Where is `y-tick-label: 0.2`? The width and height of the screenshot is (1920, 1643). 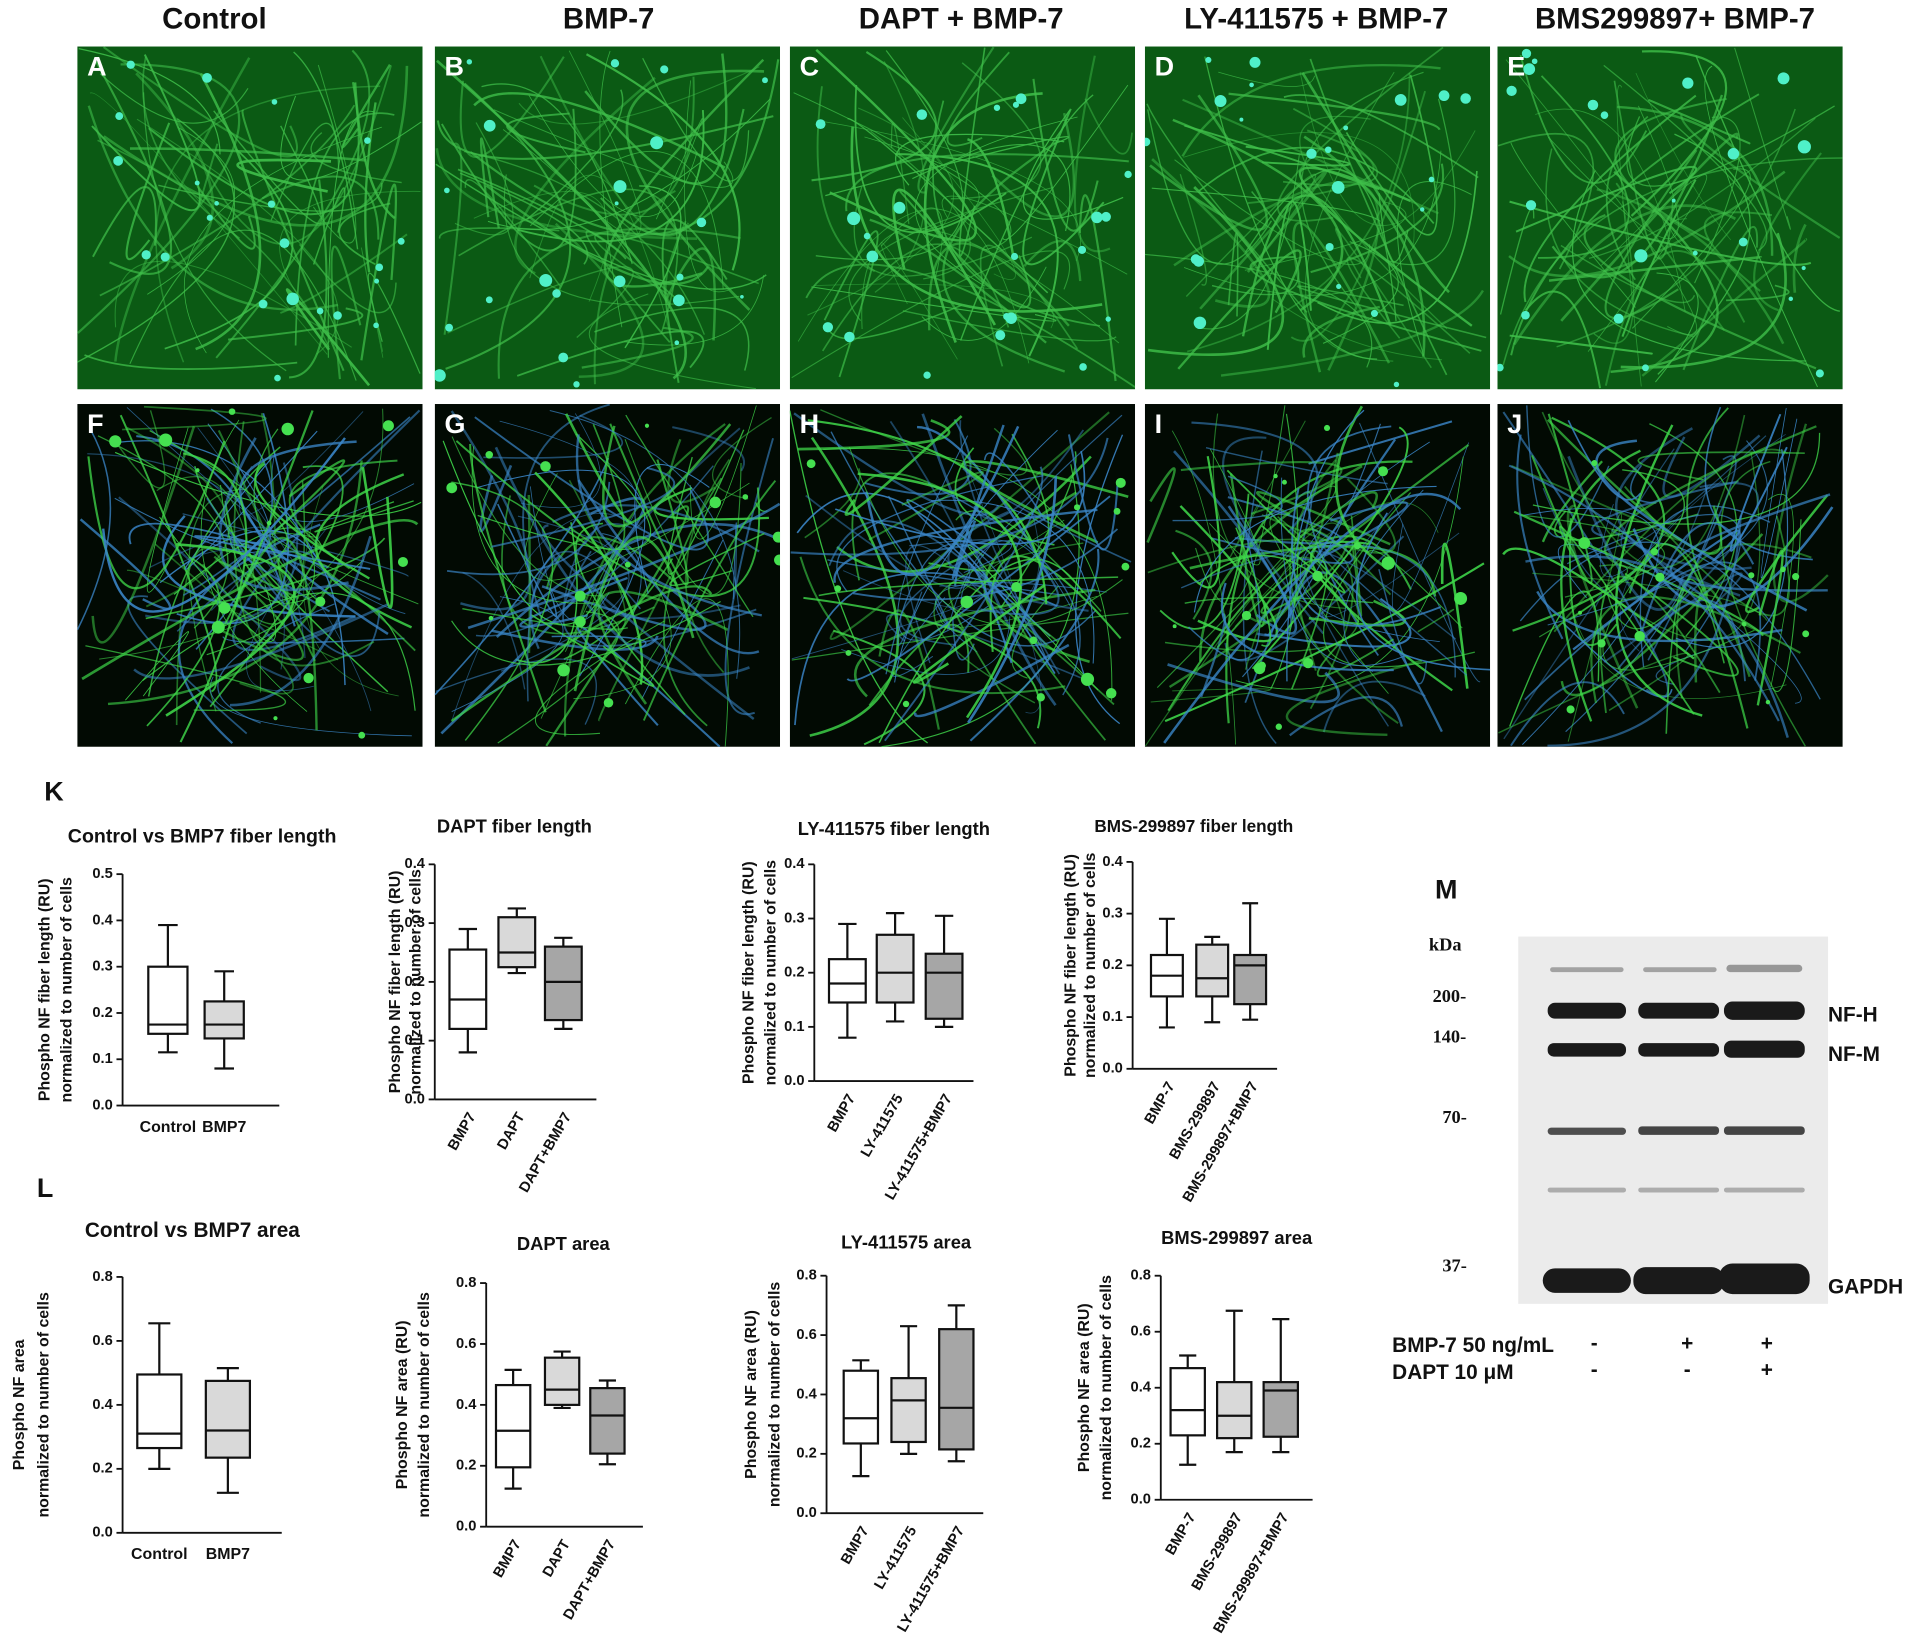
y-tick-label: 0.2 is located at coordinates (415, 982).